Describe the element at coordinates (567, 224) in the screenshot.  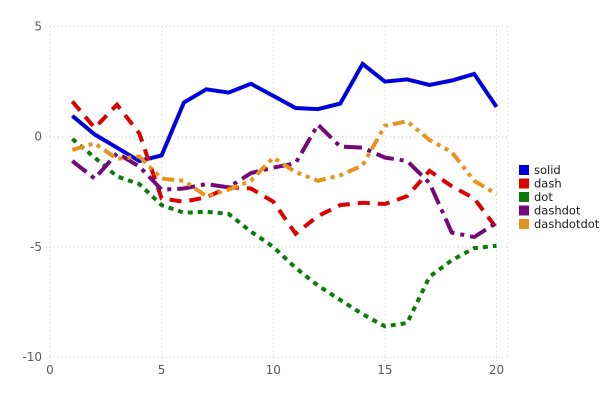
I see `legend-label-dashdotdot: dashdotdot` at that location.